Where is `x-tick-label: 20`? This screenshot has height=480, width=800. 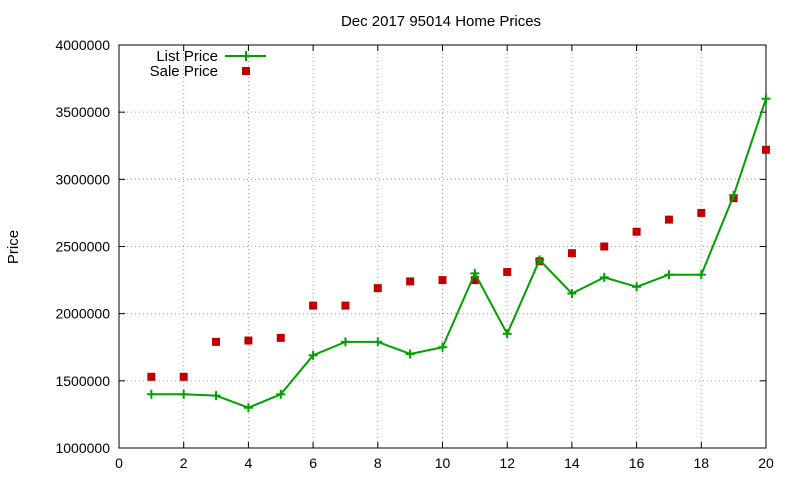 x-tick-label: 20 is located at coordinates (766, 463).